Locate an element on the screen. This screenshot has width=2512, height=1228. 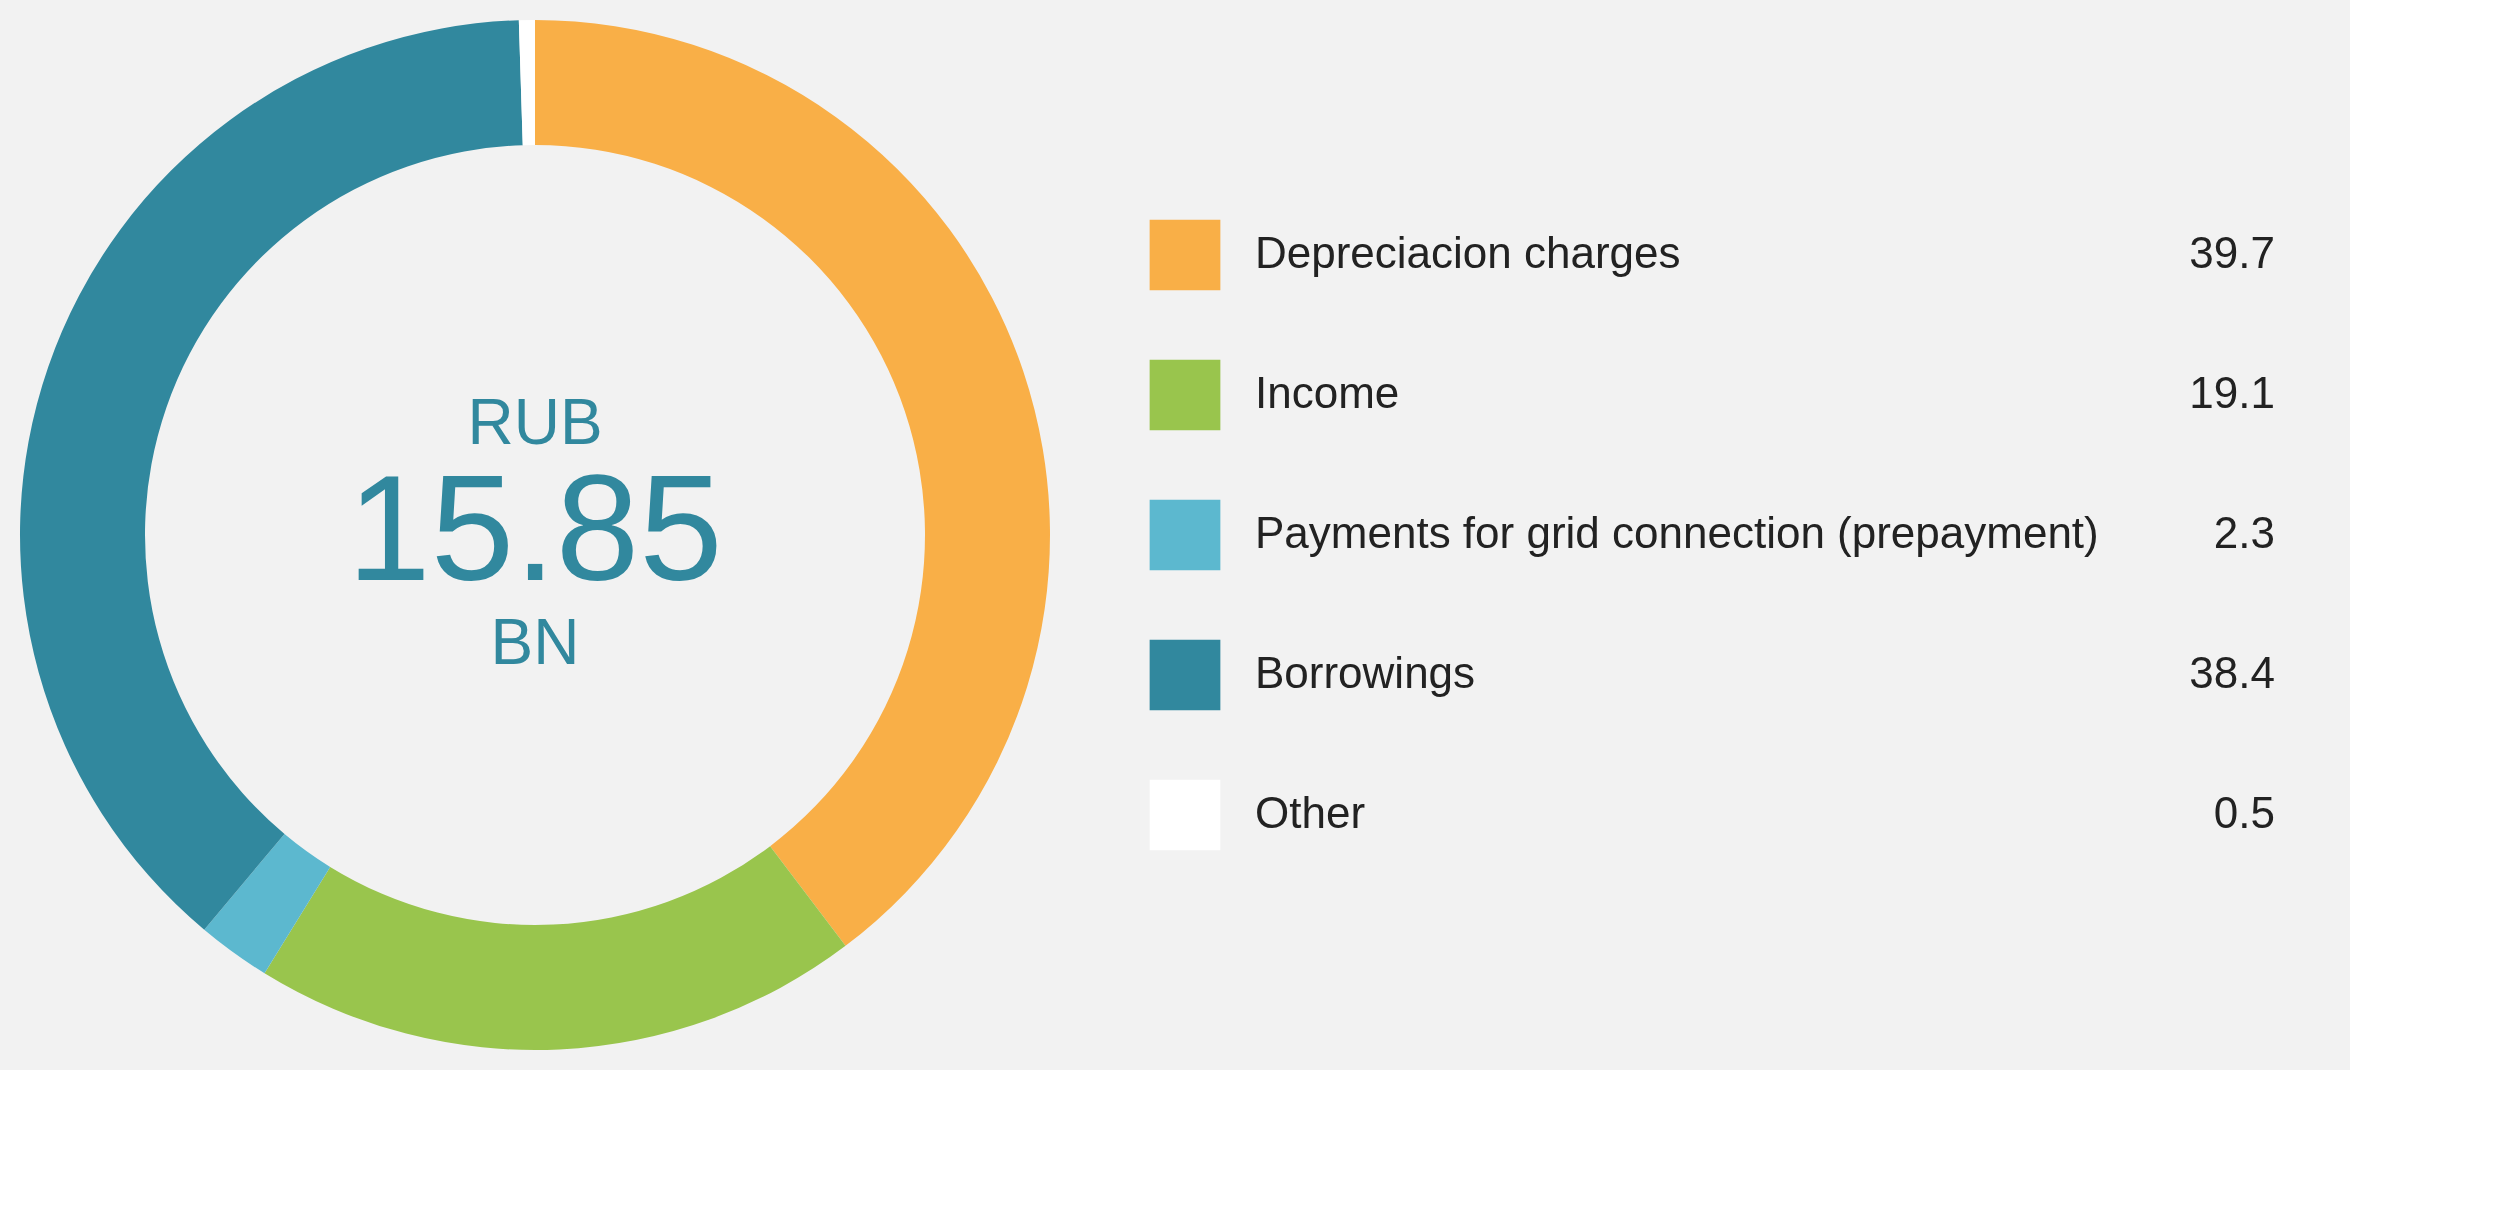
data-label: 38.4 is located at coordinates (2232, 672).